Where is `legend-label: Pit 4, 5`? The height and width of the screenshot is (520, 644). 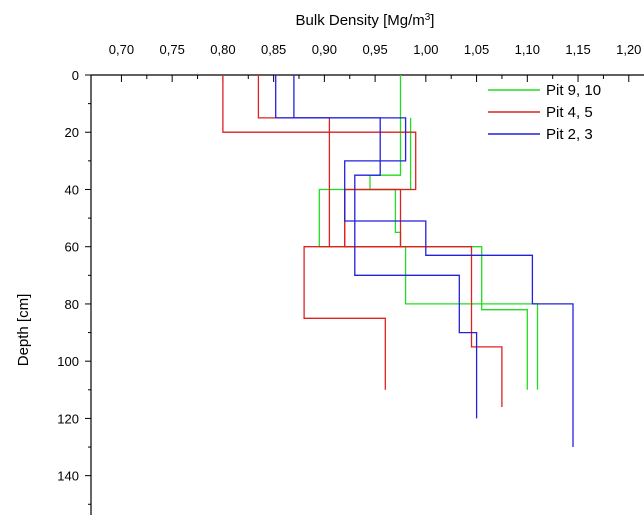
legend-label: Pit 4, 5 is located at coordinates (569, 112).